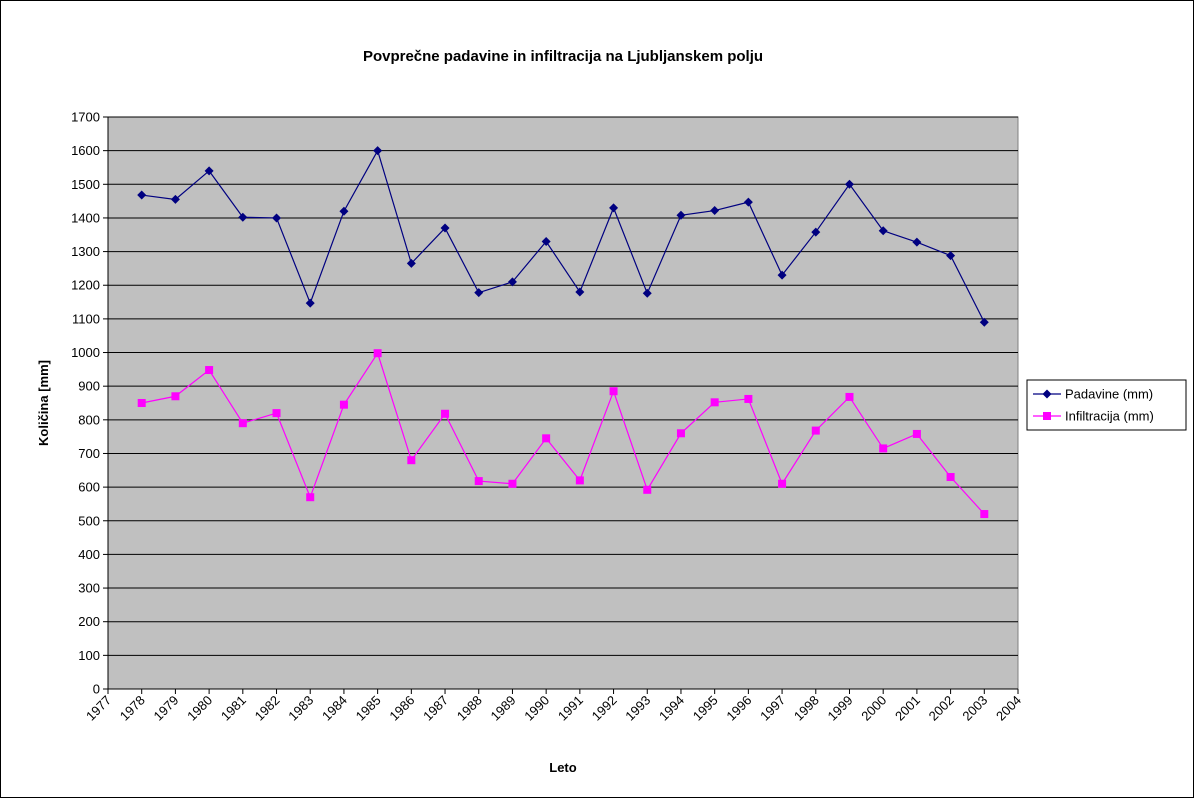  I want to click on y-tick-label: 1400, so click(85, 217).